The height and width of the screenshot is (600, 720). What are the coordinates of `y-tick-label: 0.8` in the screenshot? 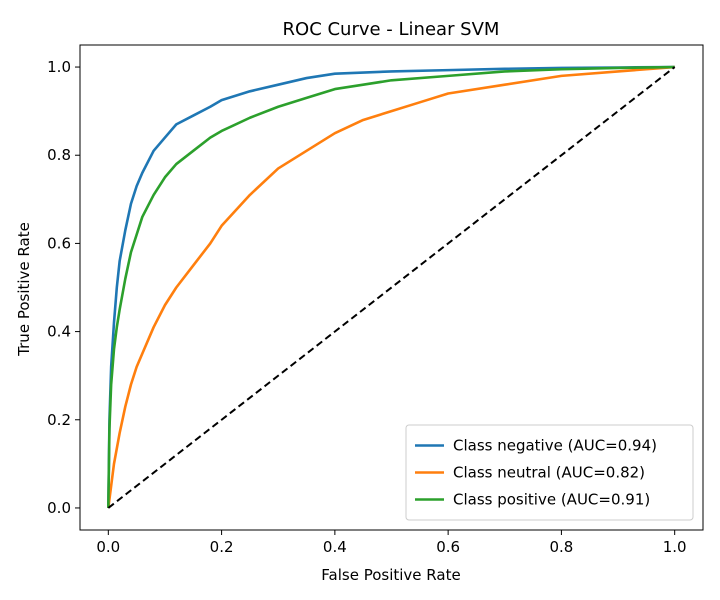 It's located at (59, 155).